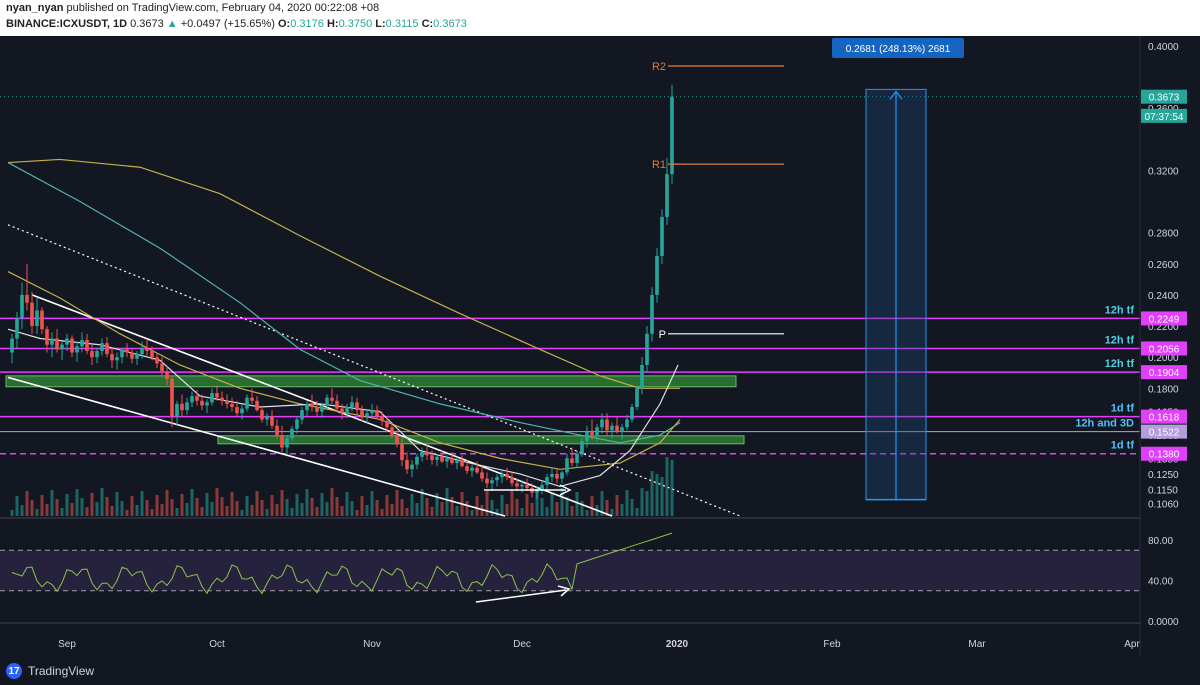  What do you see at coordinates (832, 644) in the screenshot?
I see `x-tick-label: Feb` at bounding box center [832, 644].